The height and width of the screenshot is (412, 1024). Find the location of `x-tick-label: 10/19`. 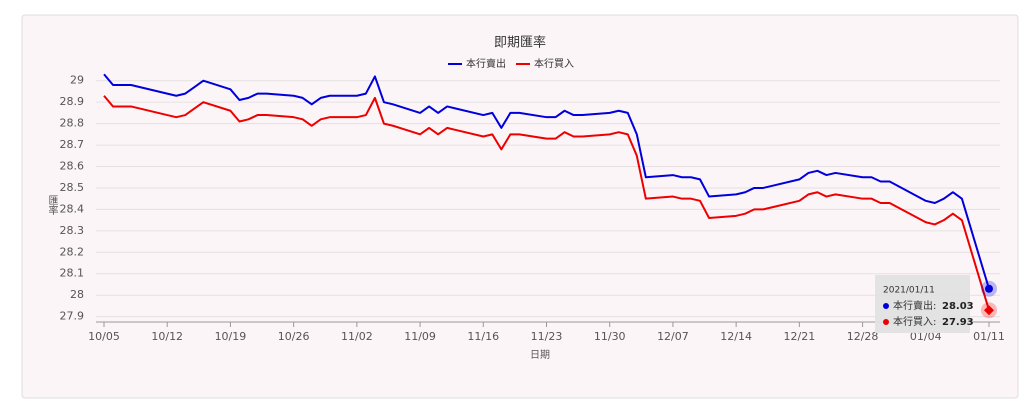

x-tick-label: 10/19 is located at coordinates (231, 336).